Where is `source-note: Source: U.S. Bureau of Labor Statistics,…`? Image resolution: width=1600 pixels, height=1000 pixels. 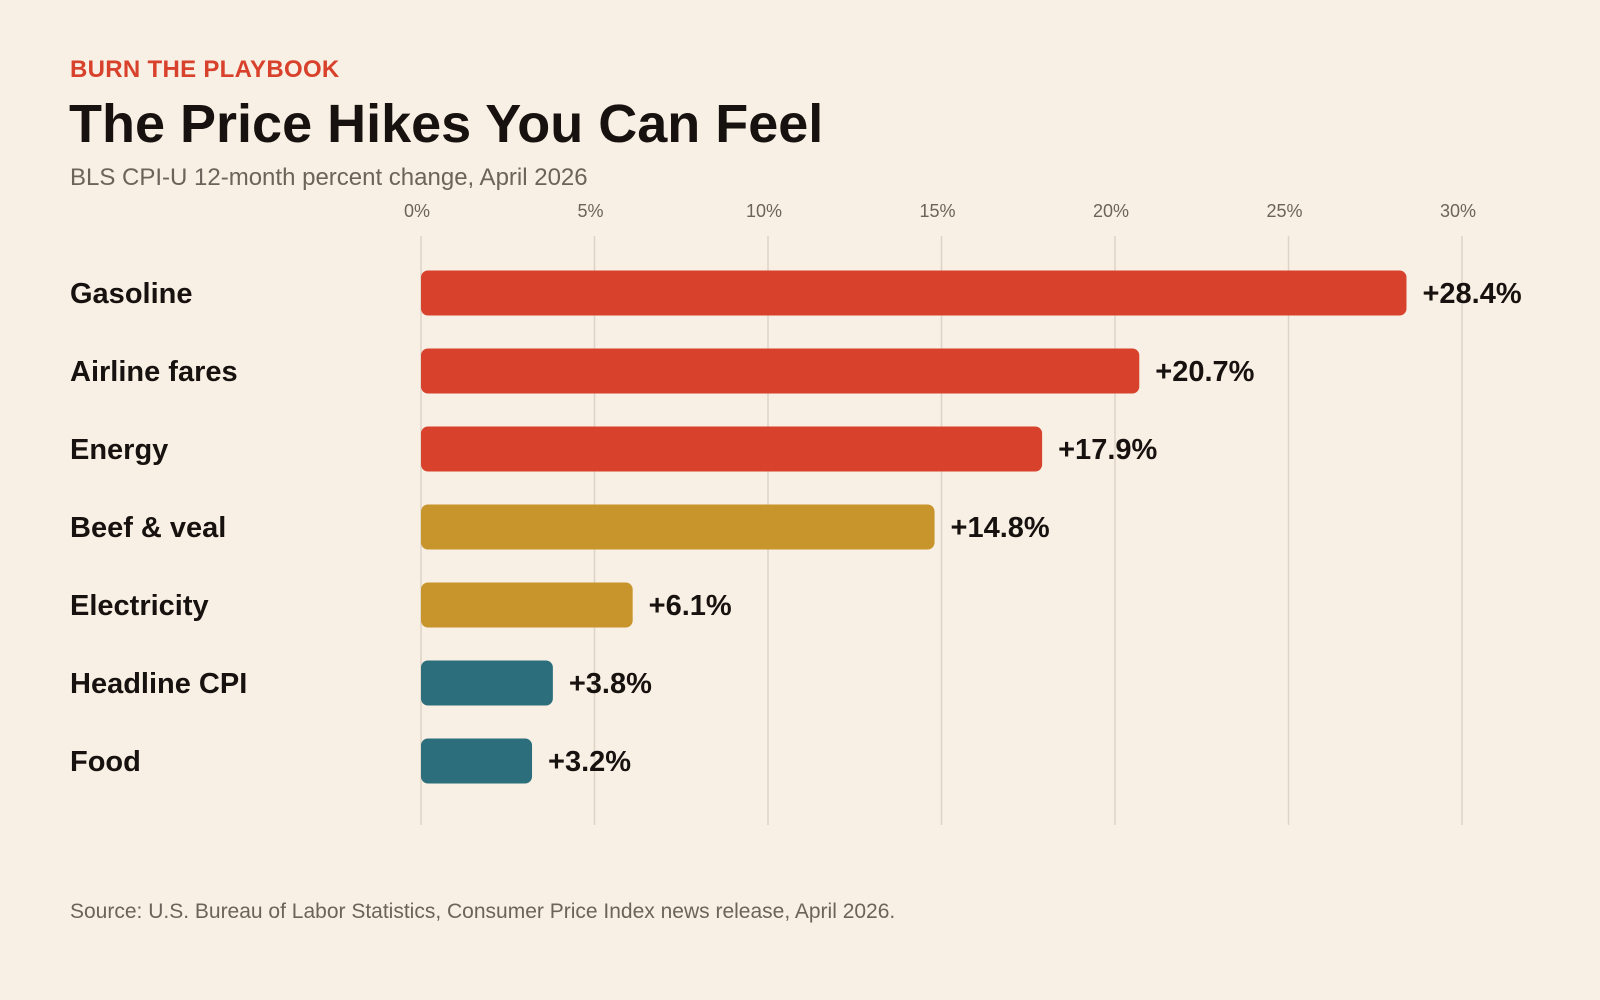 source-note: Source: U.S. Bureau of Labor Statistics,… is located at coordinates (483, 911).